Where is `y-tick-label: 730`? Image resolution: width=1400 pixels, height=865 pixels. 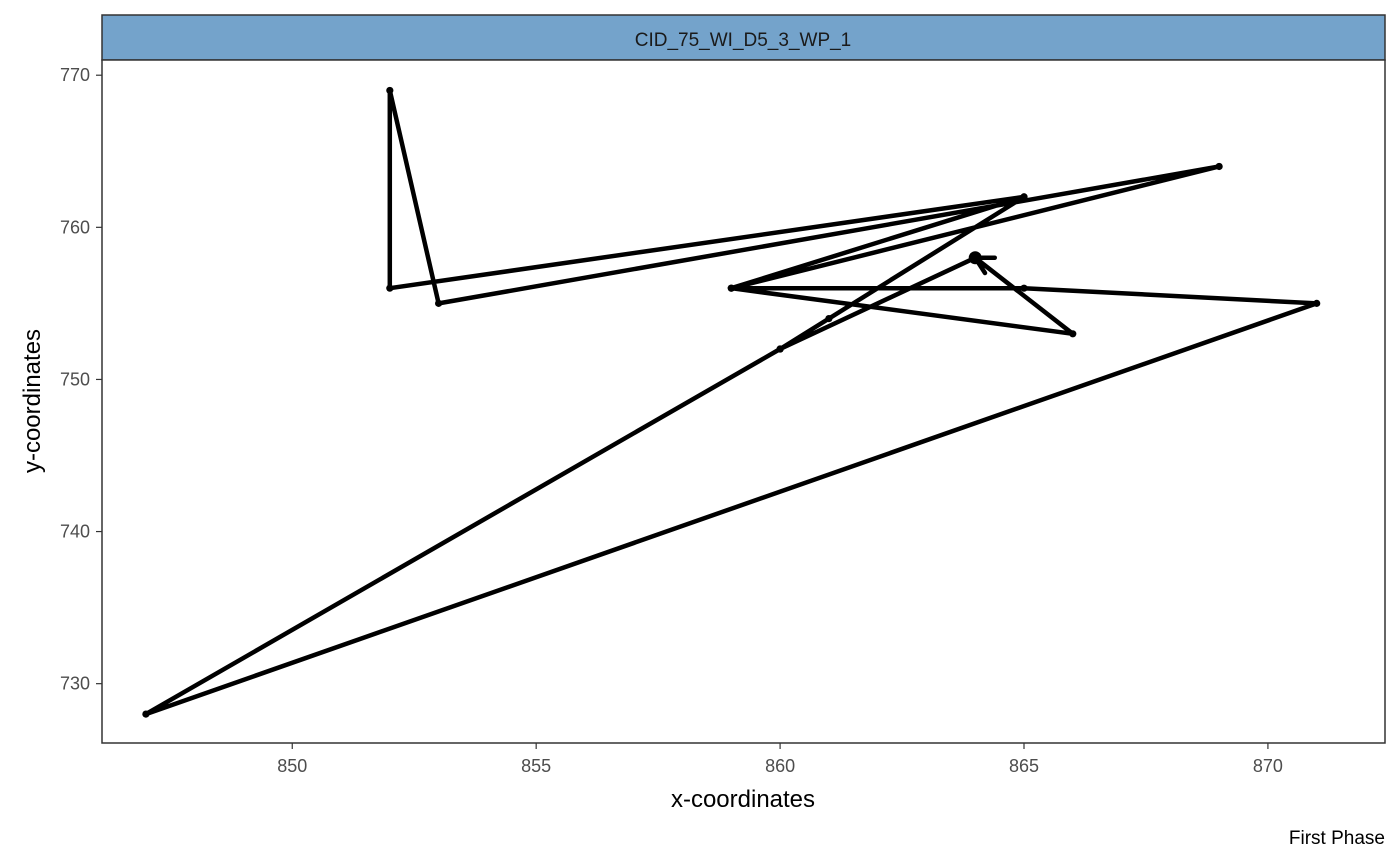 y-tick-label: 730 is located at coordinates (75, 684).